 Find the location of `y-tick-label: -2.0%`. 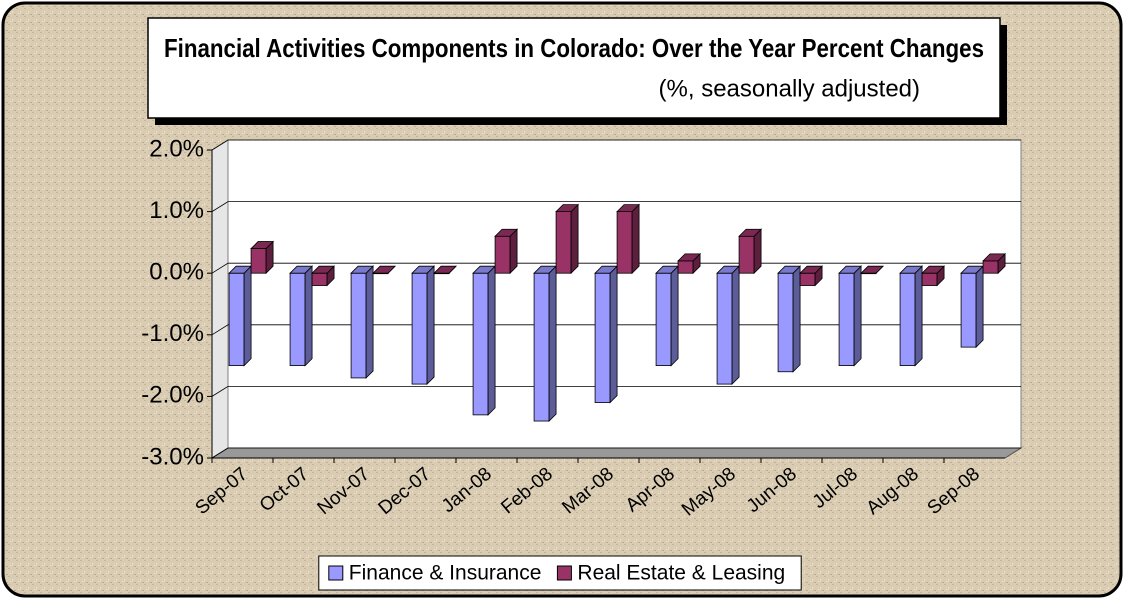

y-tick-label: -2.0% is located at coordinates (172, 395).